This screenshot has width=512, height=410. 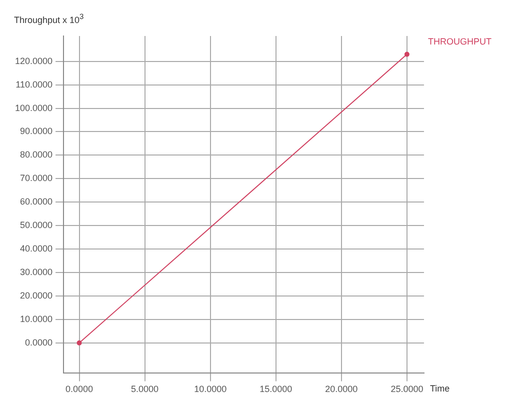 I want to click on text: THROUGHPUT, so click(x=460, y=41).